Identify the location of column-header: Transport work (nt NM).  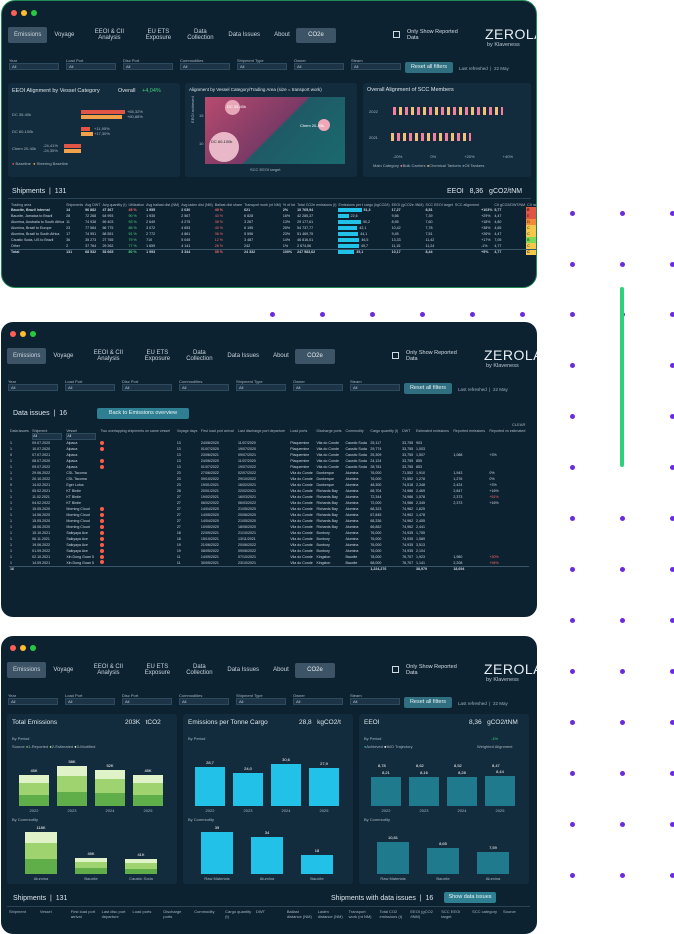
(262, 204).